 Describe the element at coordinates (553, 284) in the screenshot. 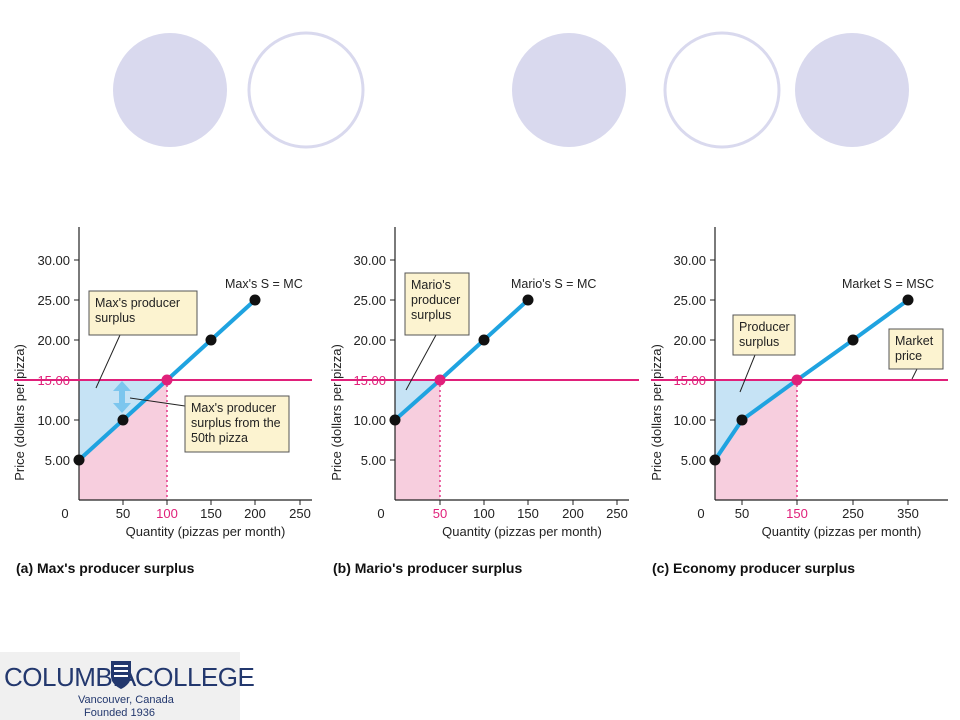

I see `series-label: Mario's S = MC` at that location.